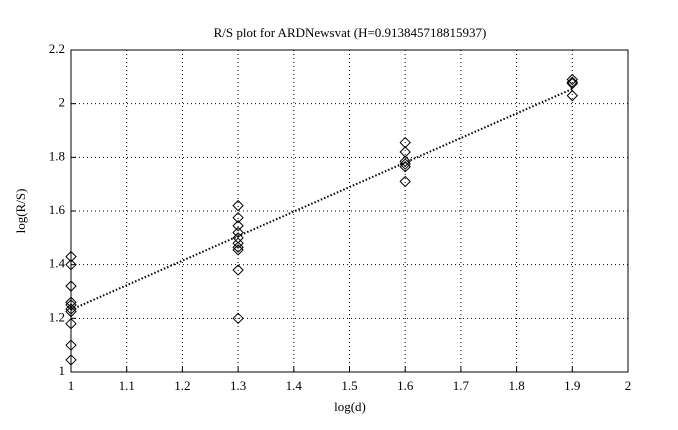 The height and width of the screenshot is (430, 678). Describe the element at coordinates (57, 263) in the screenshot. I see `y-tick-label: 1.4` at that location.